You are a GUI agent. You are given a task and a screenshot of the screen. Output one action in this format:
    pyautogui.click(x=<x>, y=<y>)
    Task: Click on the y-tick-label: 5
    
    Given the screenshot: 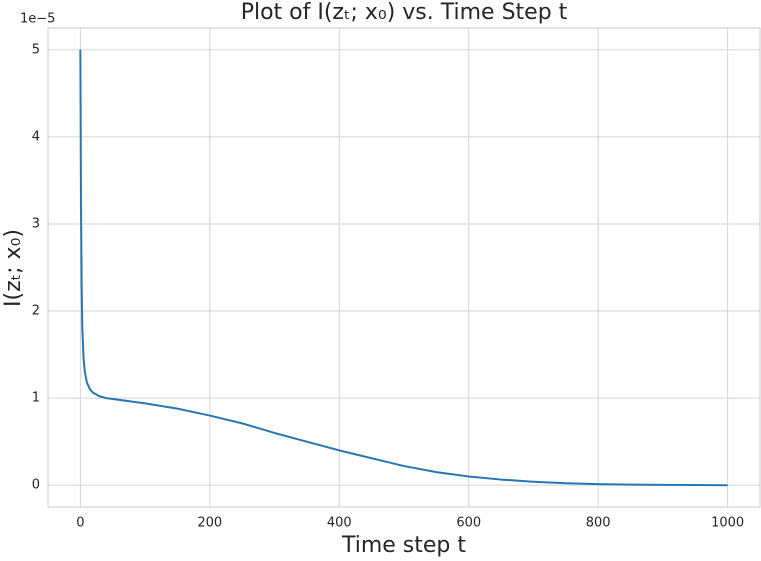 What is the action you would take?
    pyautogui.click(x=36, y=49)
    